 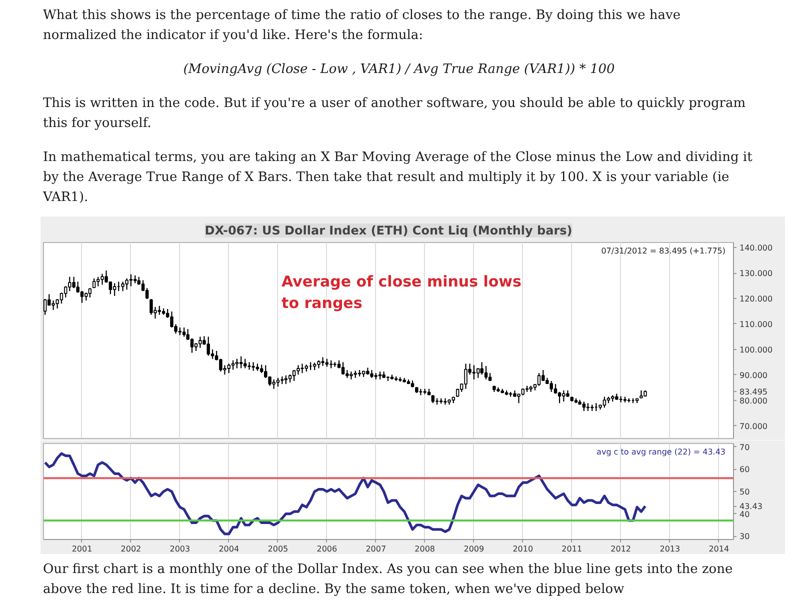 What do you see at coordinates (661, 452) in the screenshot?
I see `text: avg c to avg range (22) = 43.43` at bounding box center [661, 452].